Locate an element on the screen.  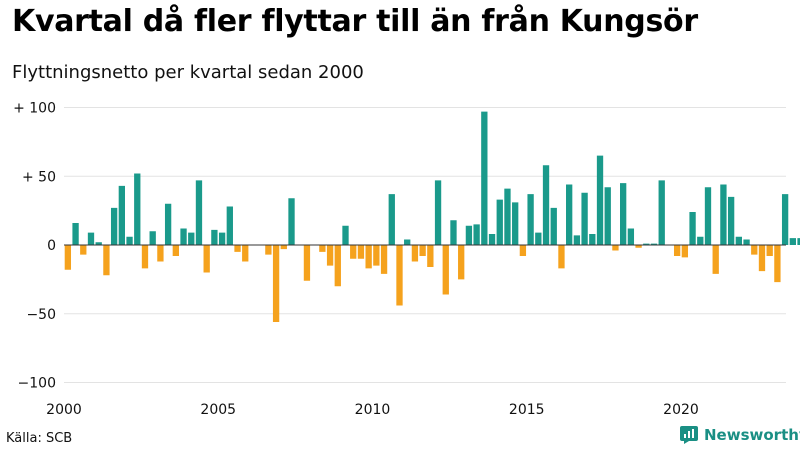
x-tick-label: 2000 is located at coordinates (64, 410).